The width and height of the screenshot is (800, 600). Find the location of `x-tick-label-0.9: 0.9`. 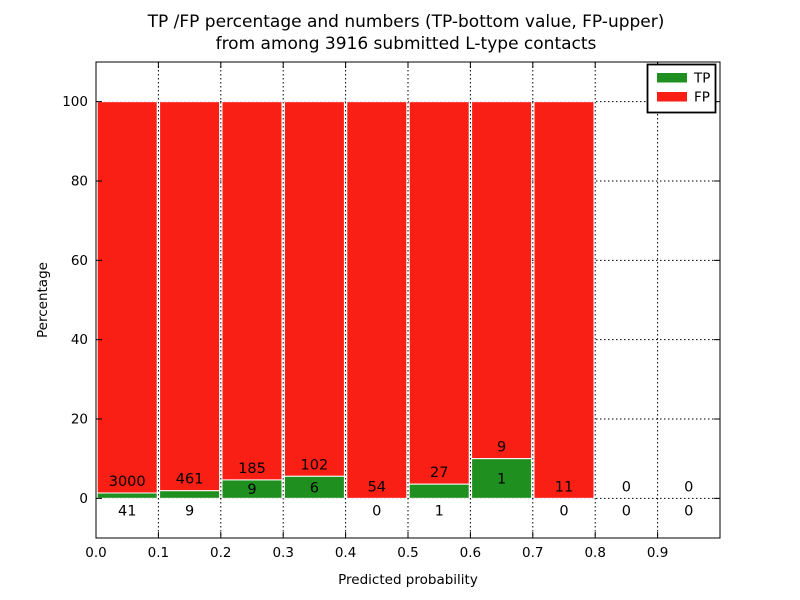

x-tick-label-0.9: 0.9 is located at coordinates (657, 553).